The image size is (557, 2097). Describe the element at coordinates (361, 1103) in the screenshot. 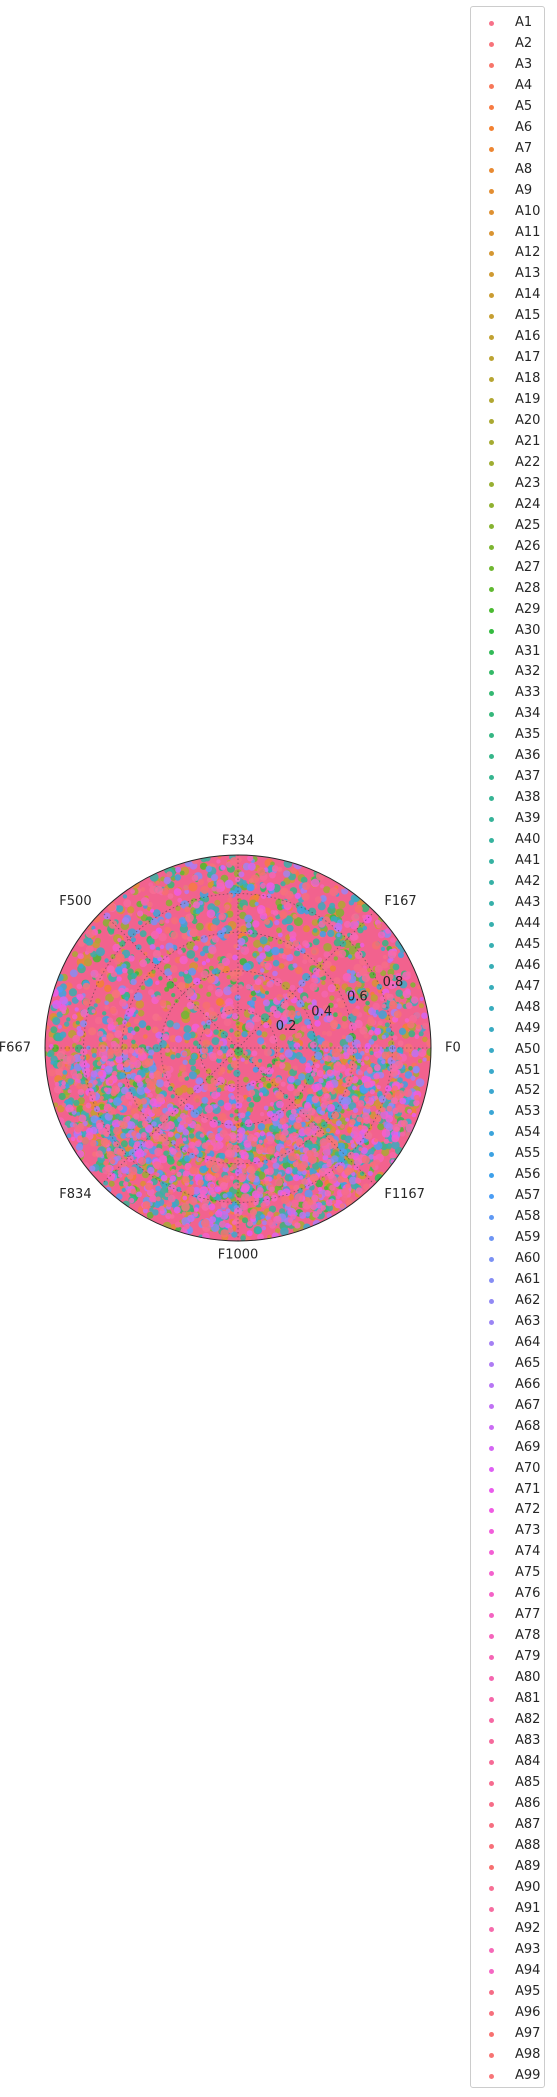

I see `scatter-point-A83` at that location.